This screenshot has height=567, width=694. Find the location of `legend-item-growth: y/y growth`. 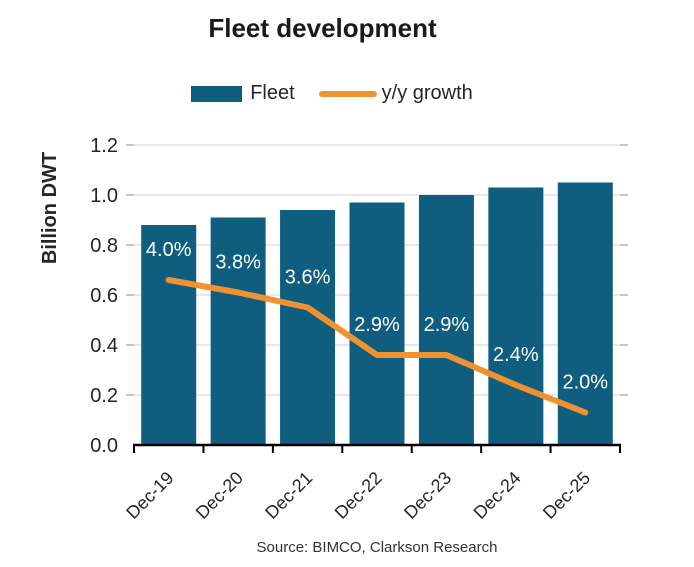

legend-item-growth: y/y growth is located at coordinates (395, 93).